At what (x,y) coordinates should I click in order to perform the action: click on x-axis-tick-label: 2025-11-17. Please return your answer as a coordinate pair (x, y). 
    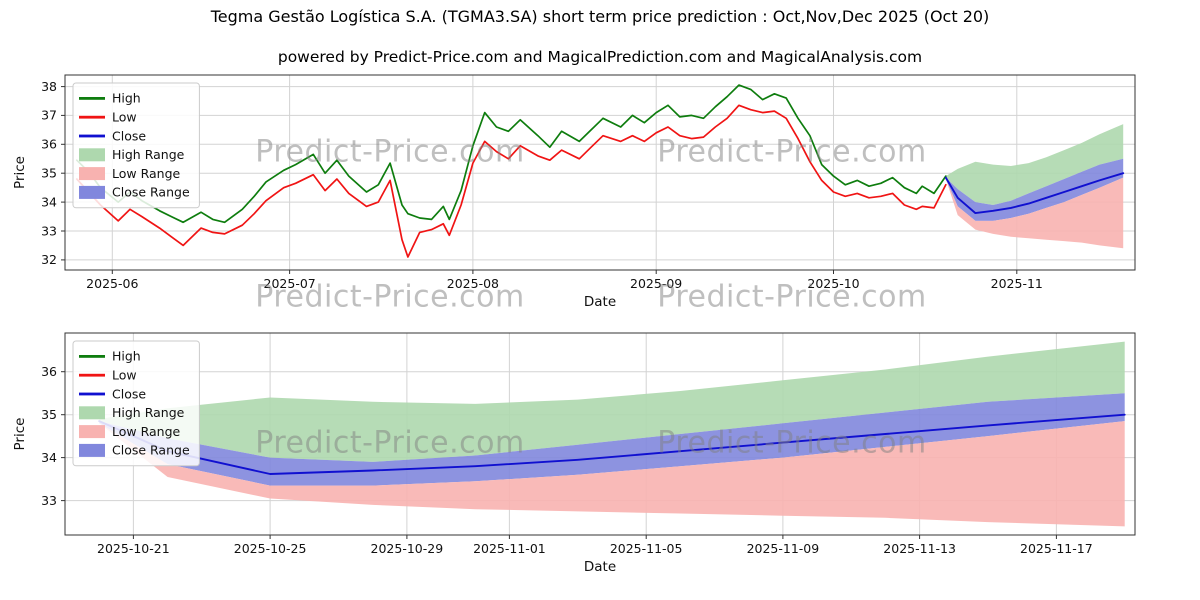
    Looking at the image, I should click on (1056, 548).